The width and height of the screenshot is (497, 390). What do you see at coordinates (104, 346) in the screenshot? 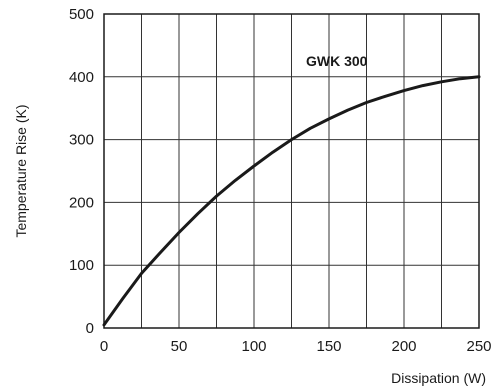
I see `x-tick-label: 0` at bounding box center [104, 346].